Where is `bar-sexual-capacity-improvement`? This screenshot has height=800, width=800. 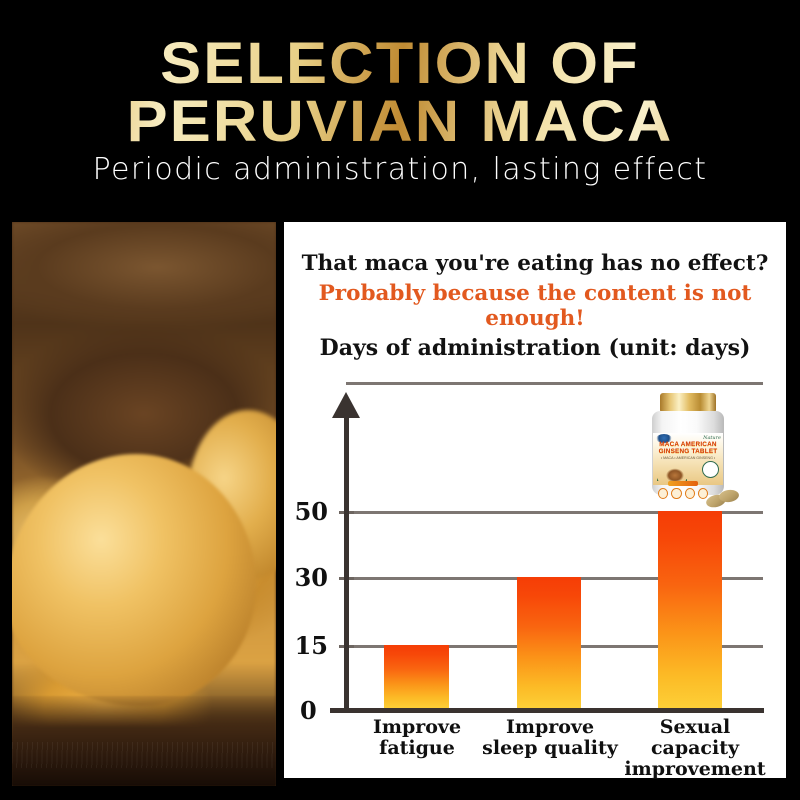
bar-sexual-capacity-improvement is located at coordinates (690, 609).